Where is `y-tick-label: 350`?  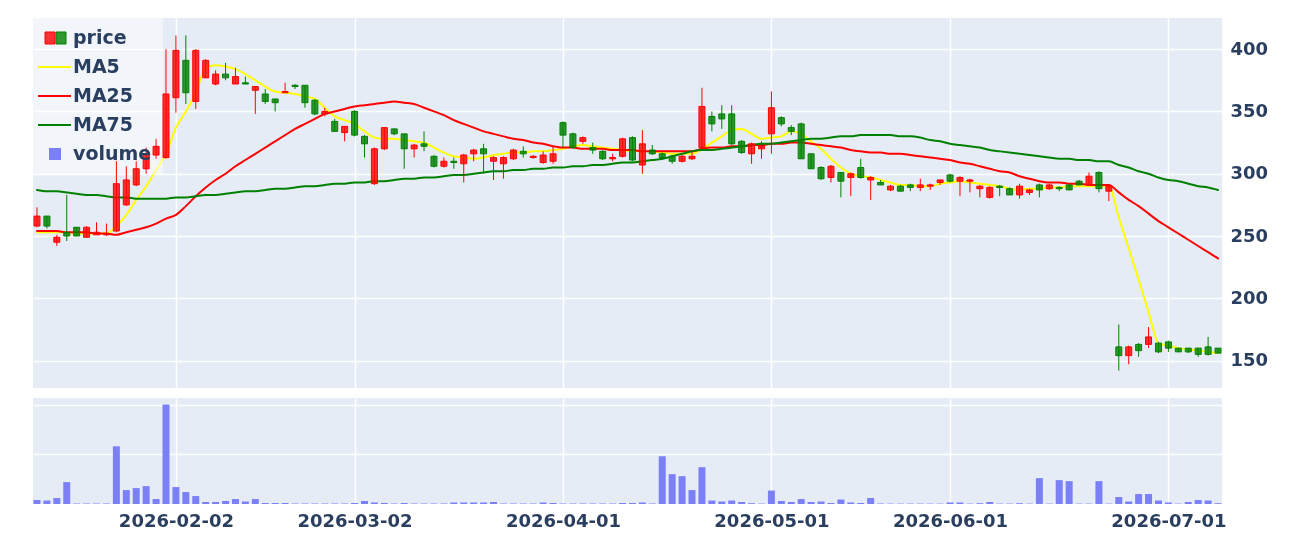
y-tick-label: 350 is located at coordinates (1249, 110).